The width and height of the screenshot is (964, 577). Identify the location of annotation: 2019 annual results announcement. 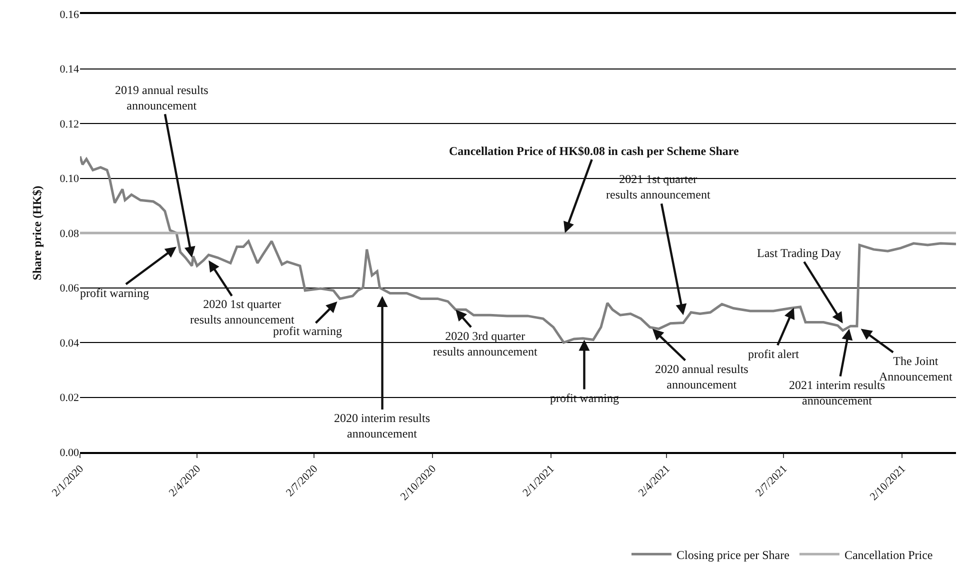
(162, 98).